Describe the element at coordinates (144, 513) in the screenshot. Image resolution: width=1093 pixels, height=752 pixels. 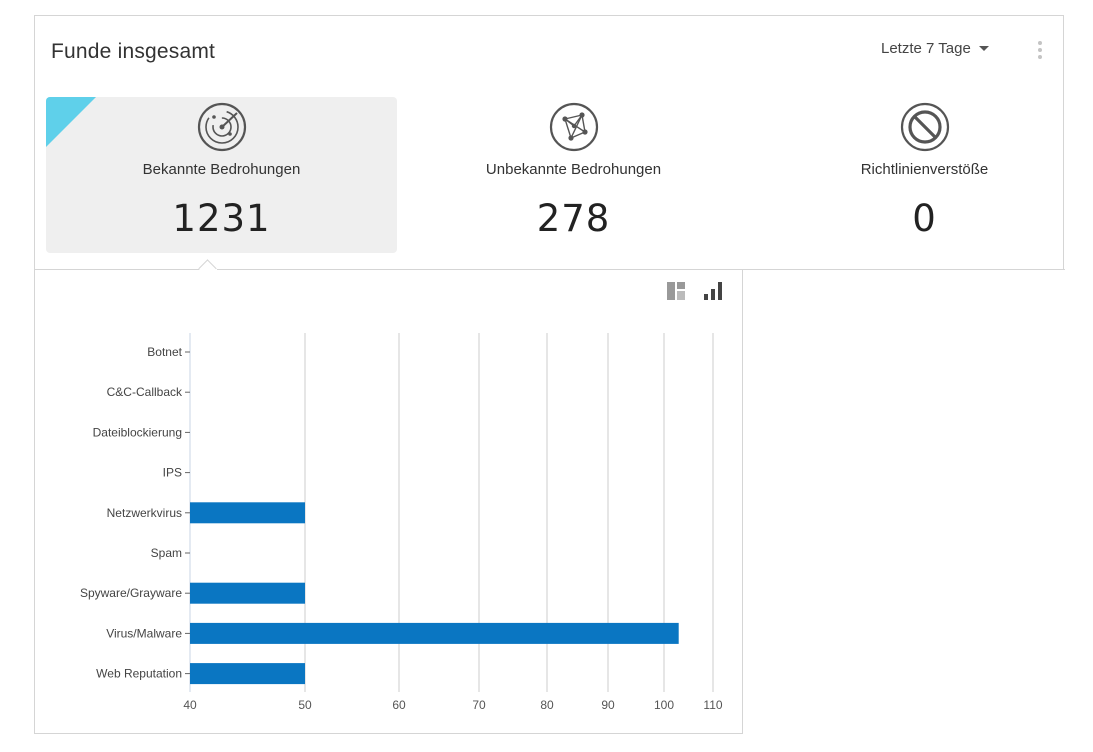
I see `y-tick-label: Netzwerkvirus` at that location.